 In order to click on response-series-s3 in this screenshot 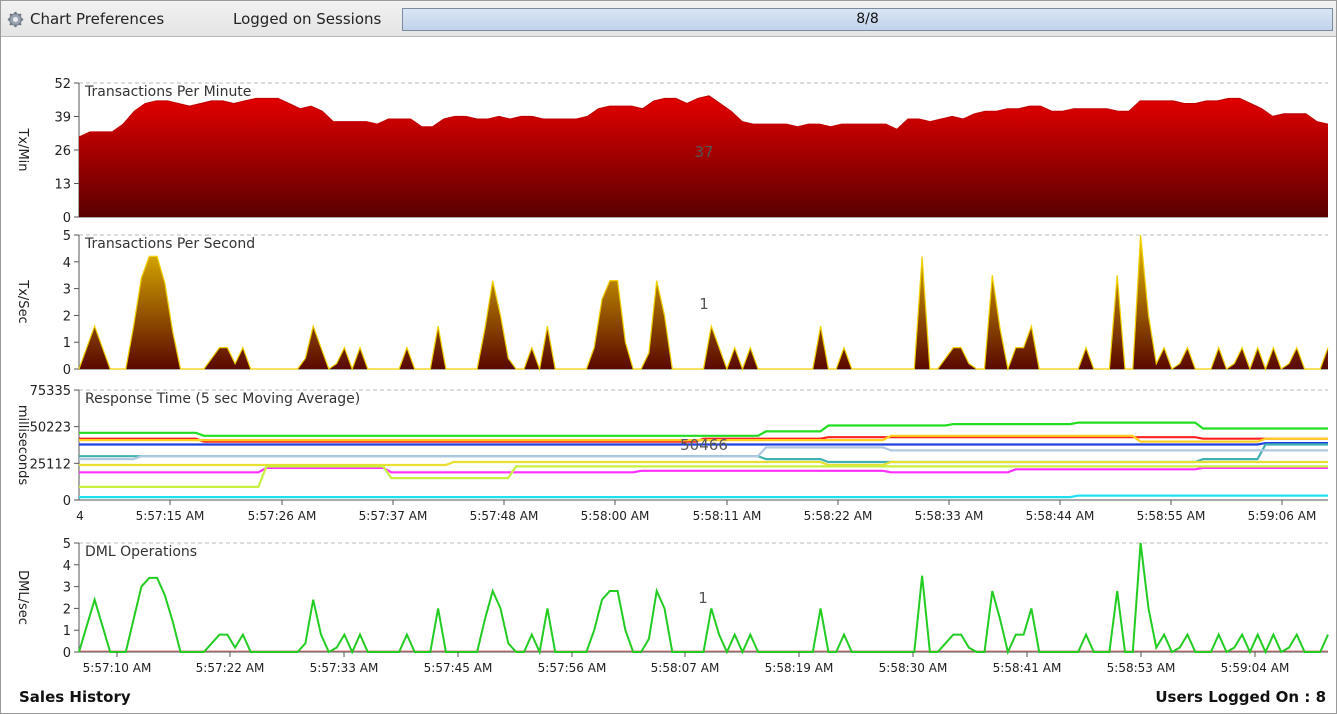, I will do `click(703, 438)`.